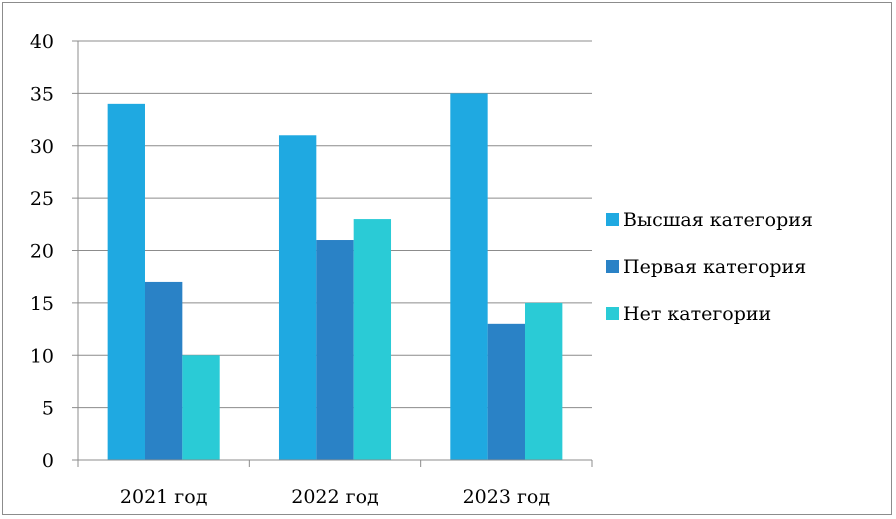 The image size is (896, 519). Describe the element at coordinates (42, 42) in the screenshot. I see `y-tick-label: 40` at that location.